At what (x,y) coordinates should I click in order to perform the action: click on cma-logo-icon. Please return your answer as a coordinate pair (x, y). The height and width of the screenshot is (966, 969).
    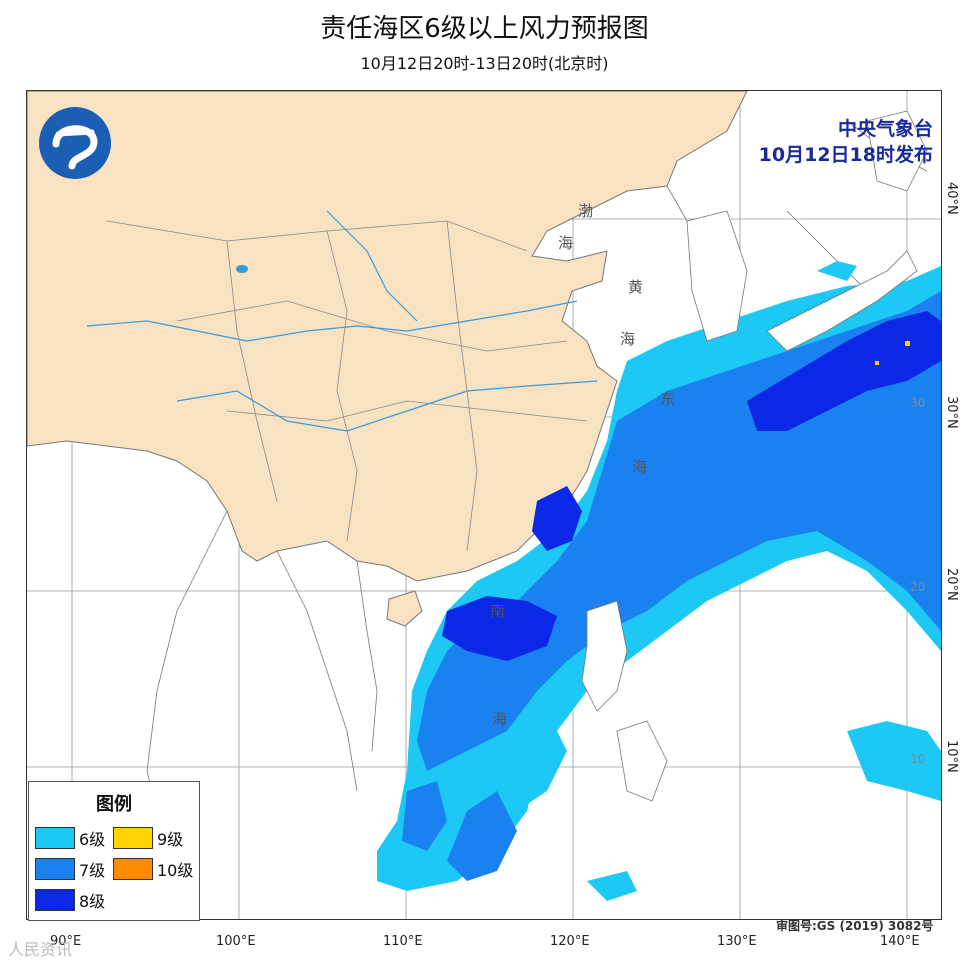
    Looking at the image, I should click on (75, 143).